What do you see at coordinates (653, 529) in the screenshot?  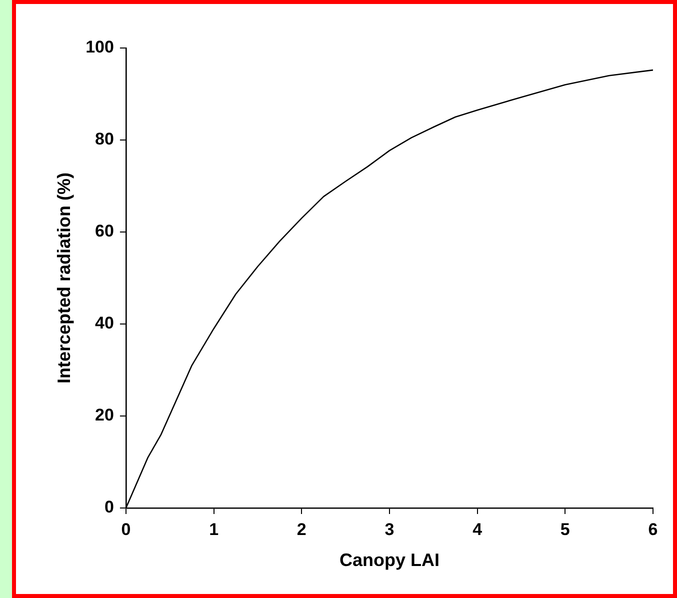 I see `x-tick-label: 6` at bounding box center [653, 529].